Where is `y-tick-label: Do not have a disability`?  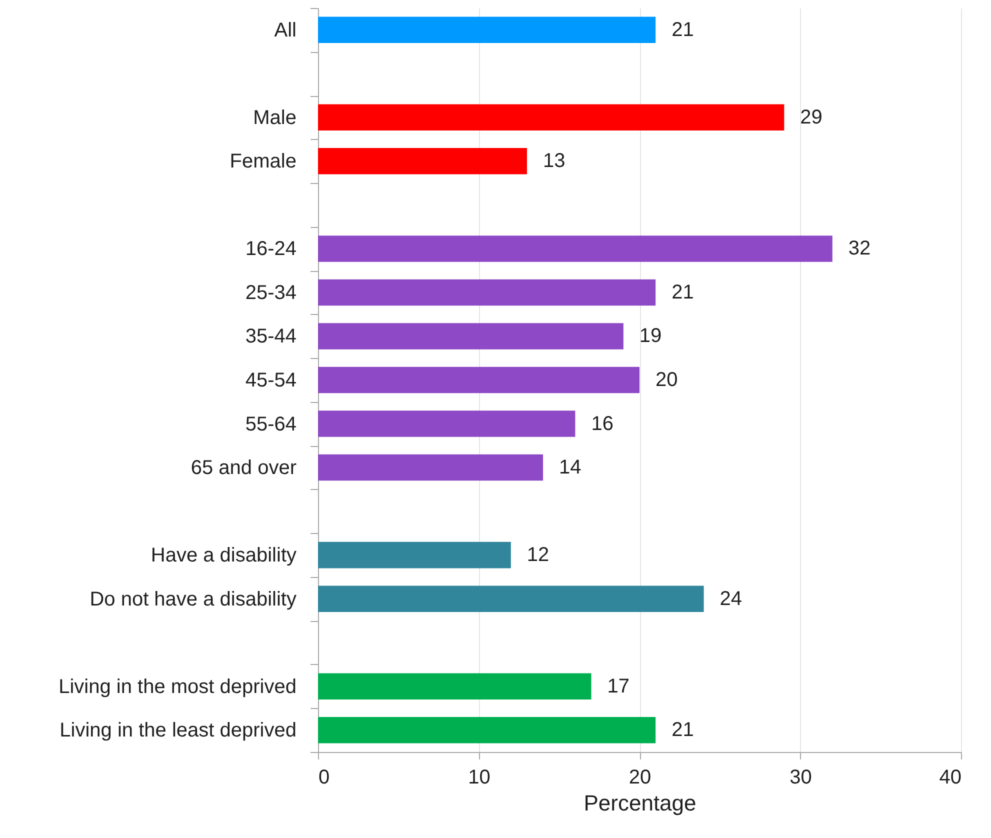
y-tick-label: Do not have a disability is located at coordinates (193, 599).